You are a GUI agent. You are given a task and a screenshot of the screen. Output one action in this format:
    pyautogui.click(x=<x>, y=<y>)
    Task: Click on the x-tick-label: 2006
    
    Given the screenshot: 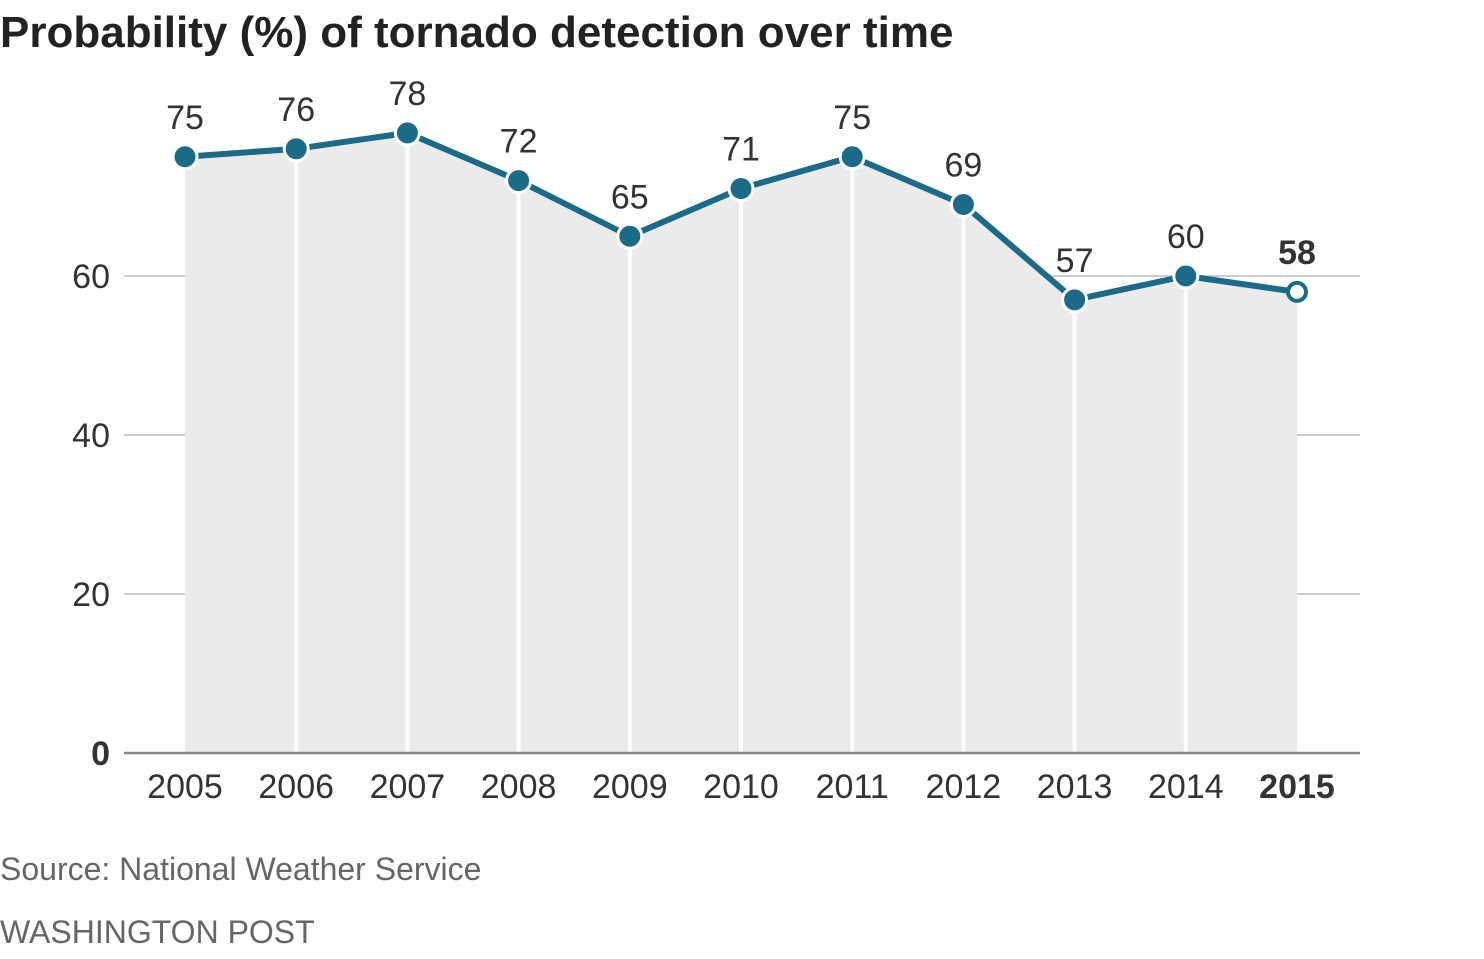 What is the action you would take?
    pyautogui.click(x=296, y=787)
    